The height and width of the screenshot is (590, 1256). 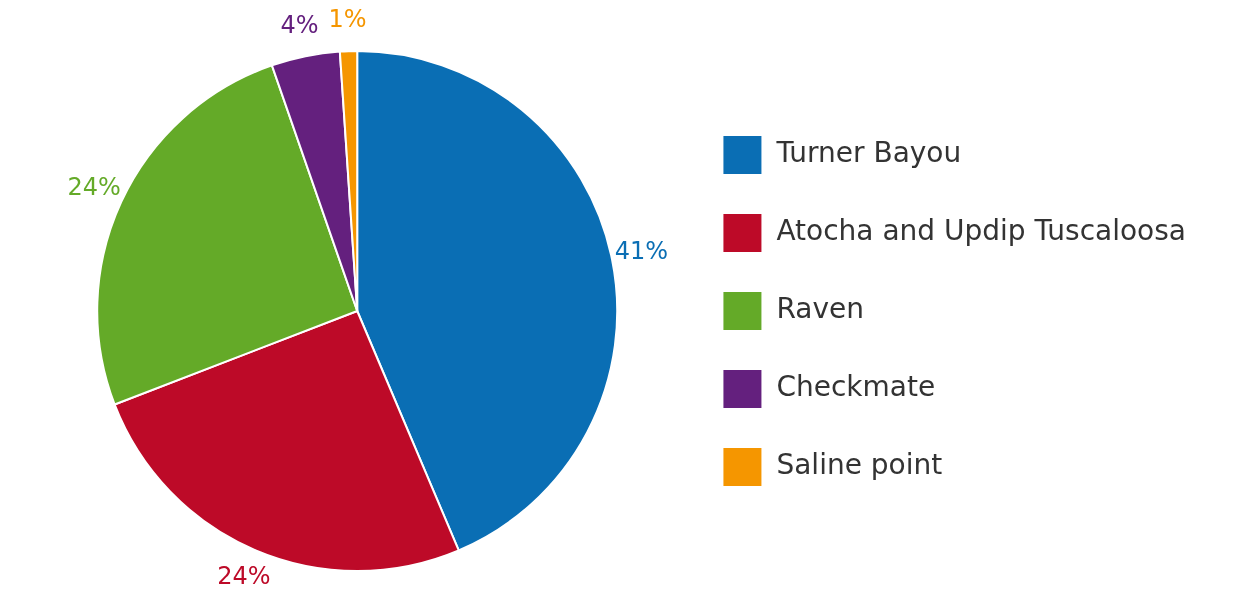 I want to click on data-label: 1%, so click(x=347, y=19).